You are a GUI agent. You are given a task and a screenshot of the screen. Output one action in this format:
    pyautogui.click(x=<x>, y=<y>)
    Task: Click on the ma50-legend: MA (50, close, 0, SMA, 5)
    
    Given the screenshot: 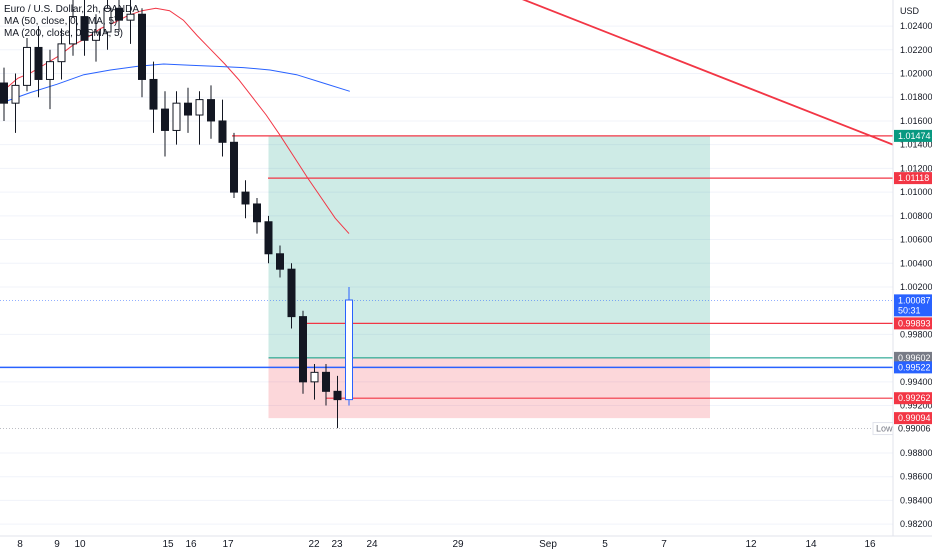 What is the action you would take?
    pyautogui.click(x=61, y=21)
    